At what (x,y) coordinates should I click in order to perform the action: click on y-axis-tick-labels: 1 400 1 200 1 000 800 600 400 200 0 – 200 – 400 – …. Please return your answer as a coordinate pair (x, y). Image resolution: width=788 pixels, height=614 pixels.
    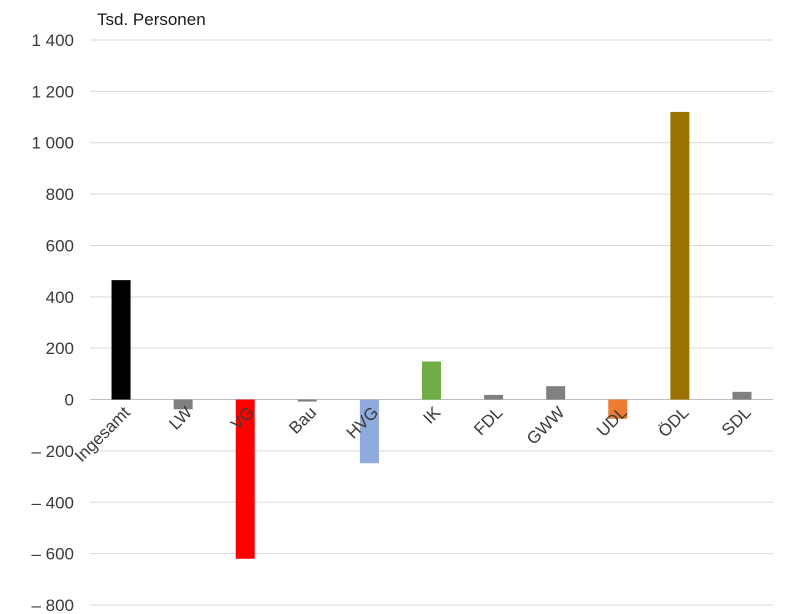
    Looking at the image, I should click on (52, 322).